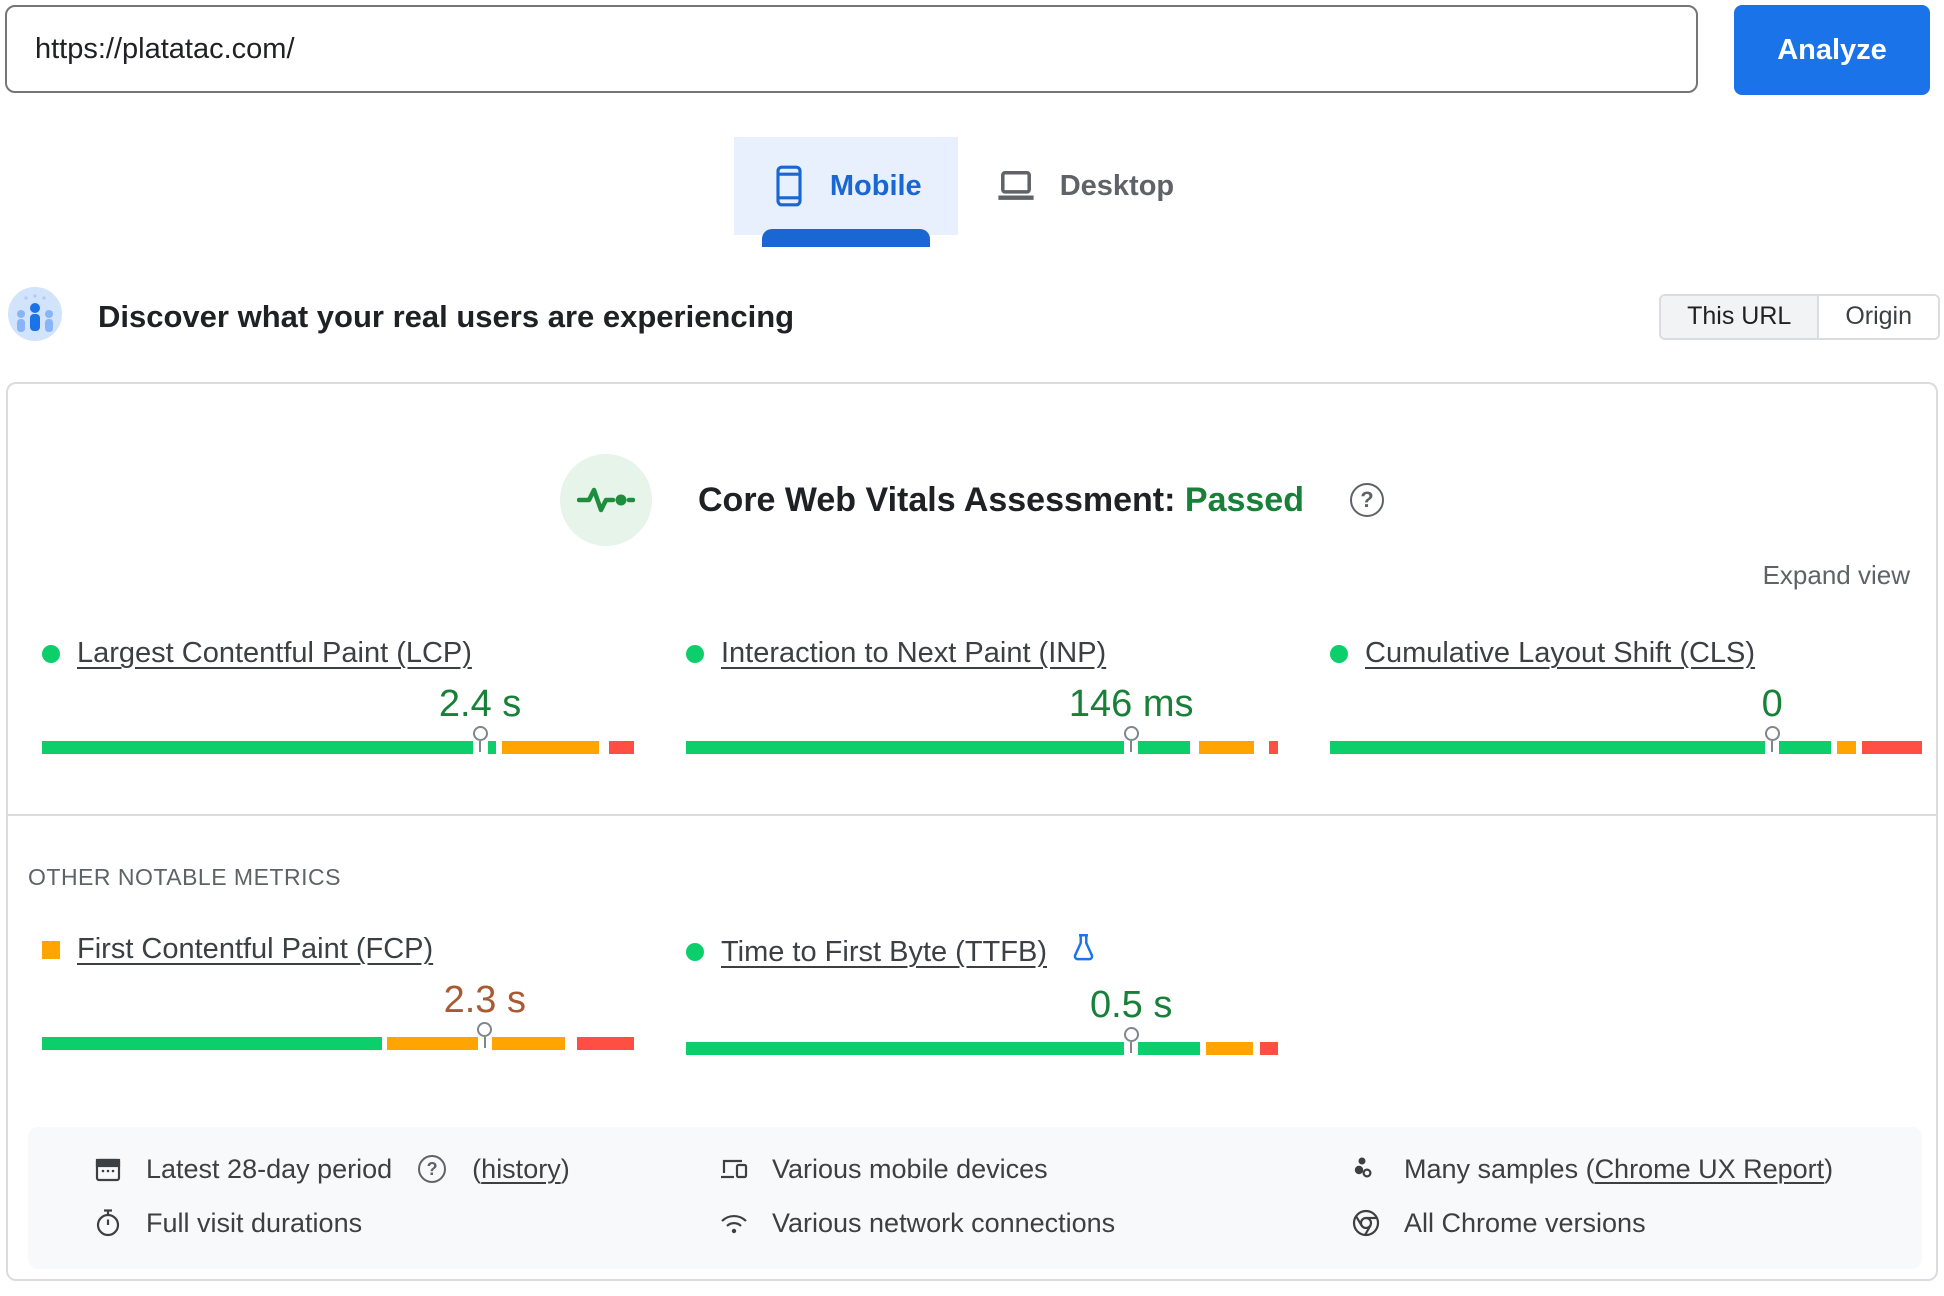 The height and width of the screenshot is (1296, 1944). Describe the element at coordinates (405, 1169) in the screenshot. I see `collection-period-item: Latest 28-day period ? (history)` at that location.